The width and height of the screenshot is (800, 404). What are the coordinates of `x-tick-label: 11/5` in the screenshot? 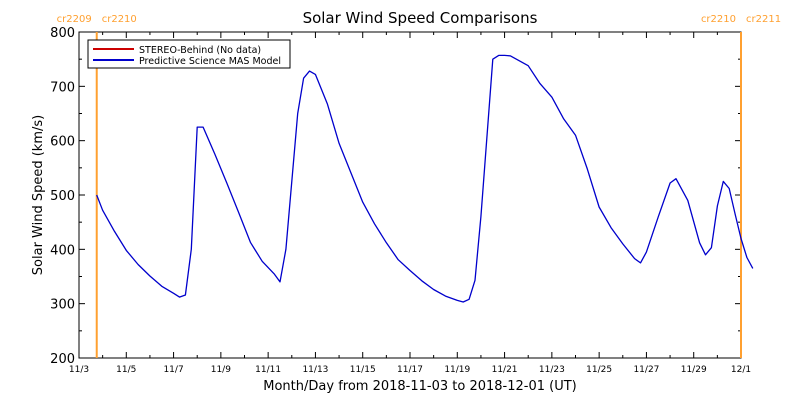 It's located at (126, 370).